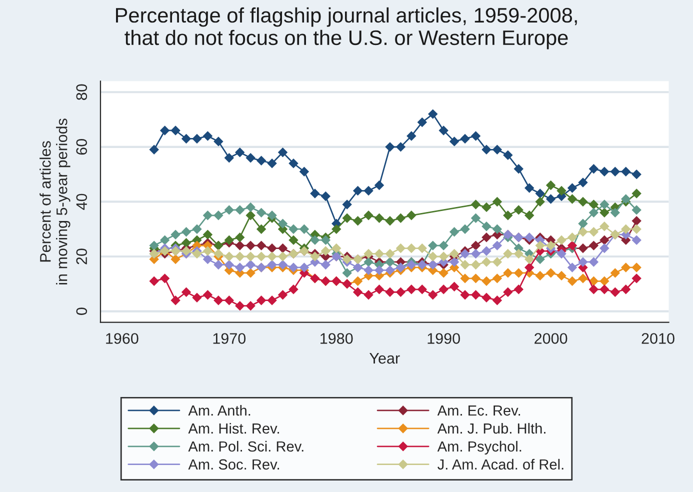 The height and width of the screenshot is (492, 693). What do you see at coordinates (82, 202) in the screenshot?
I see `y-tick-label: 40` at bounding box center [82, 202].